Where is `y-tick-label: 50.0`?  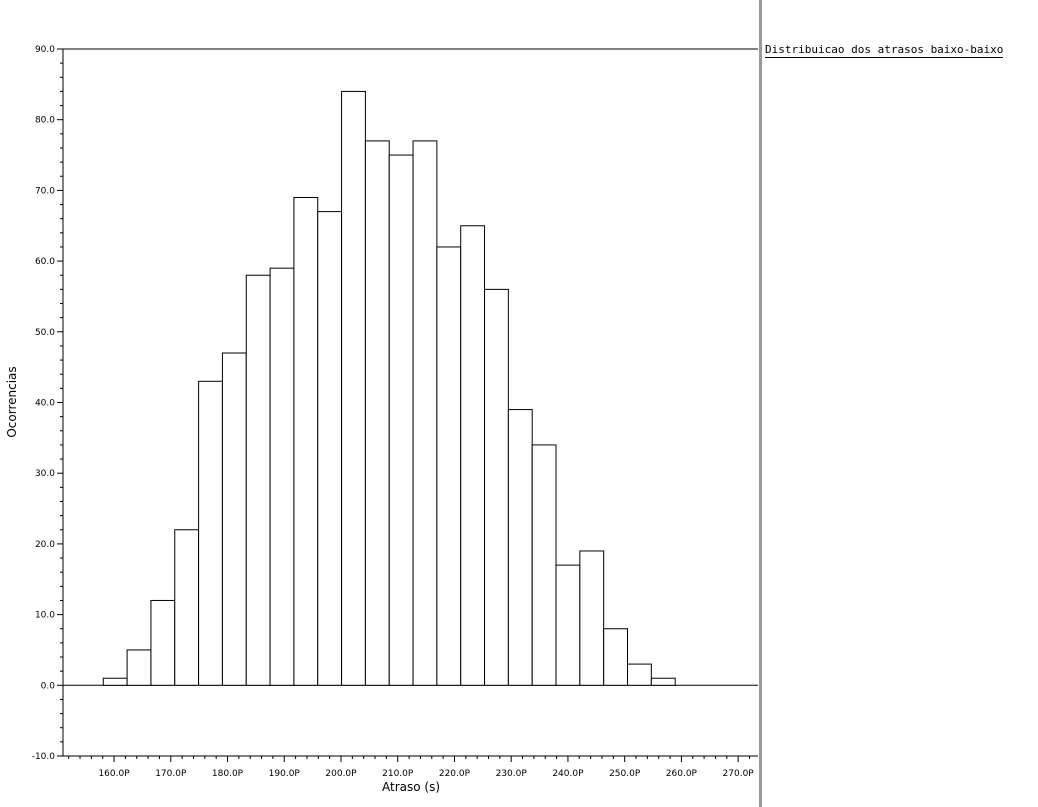 y-tick-label: 50.0 is located at coordinates (45, 333).